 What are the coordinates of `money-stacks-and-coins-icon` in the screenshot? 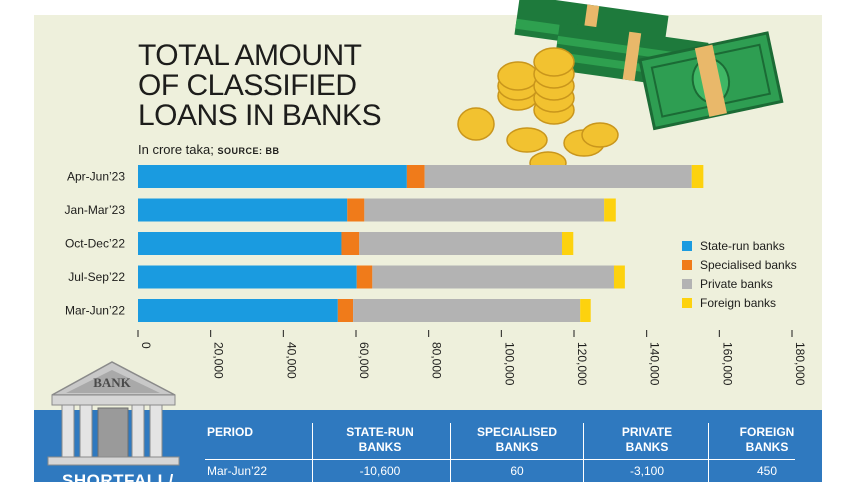 It's located at (620, 87).